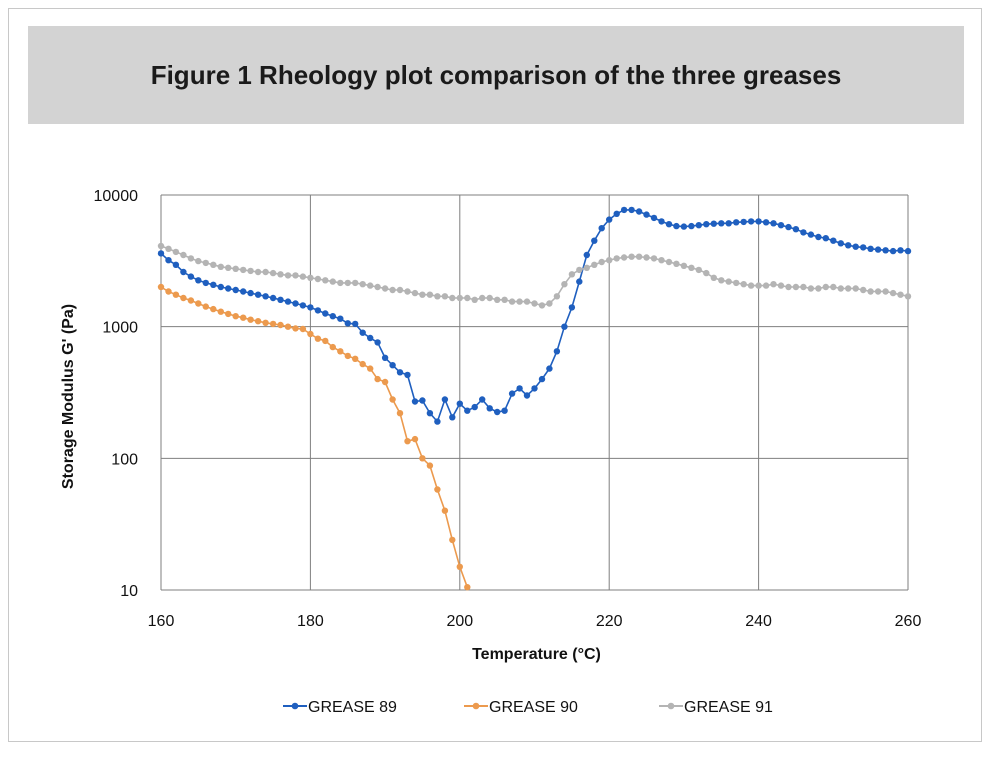  Describe the element at coordinates (476, 706) in the screenshot. I see `legend-marker` at that location.